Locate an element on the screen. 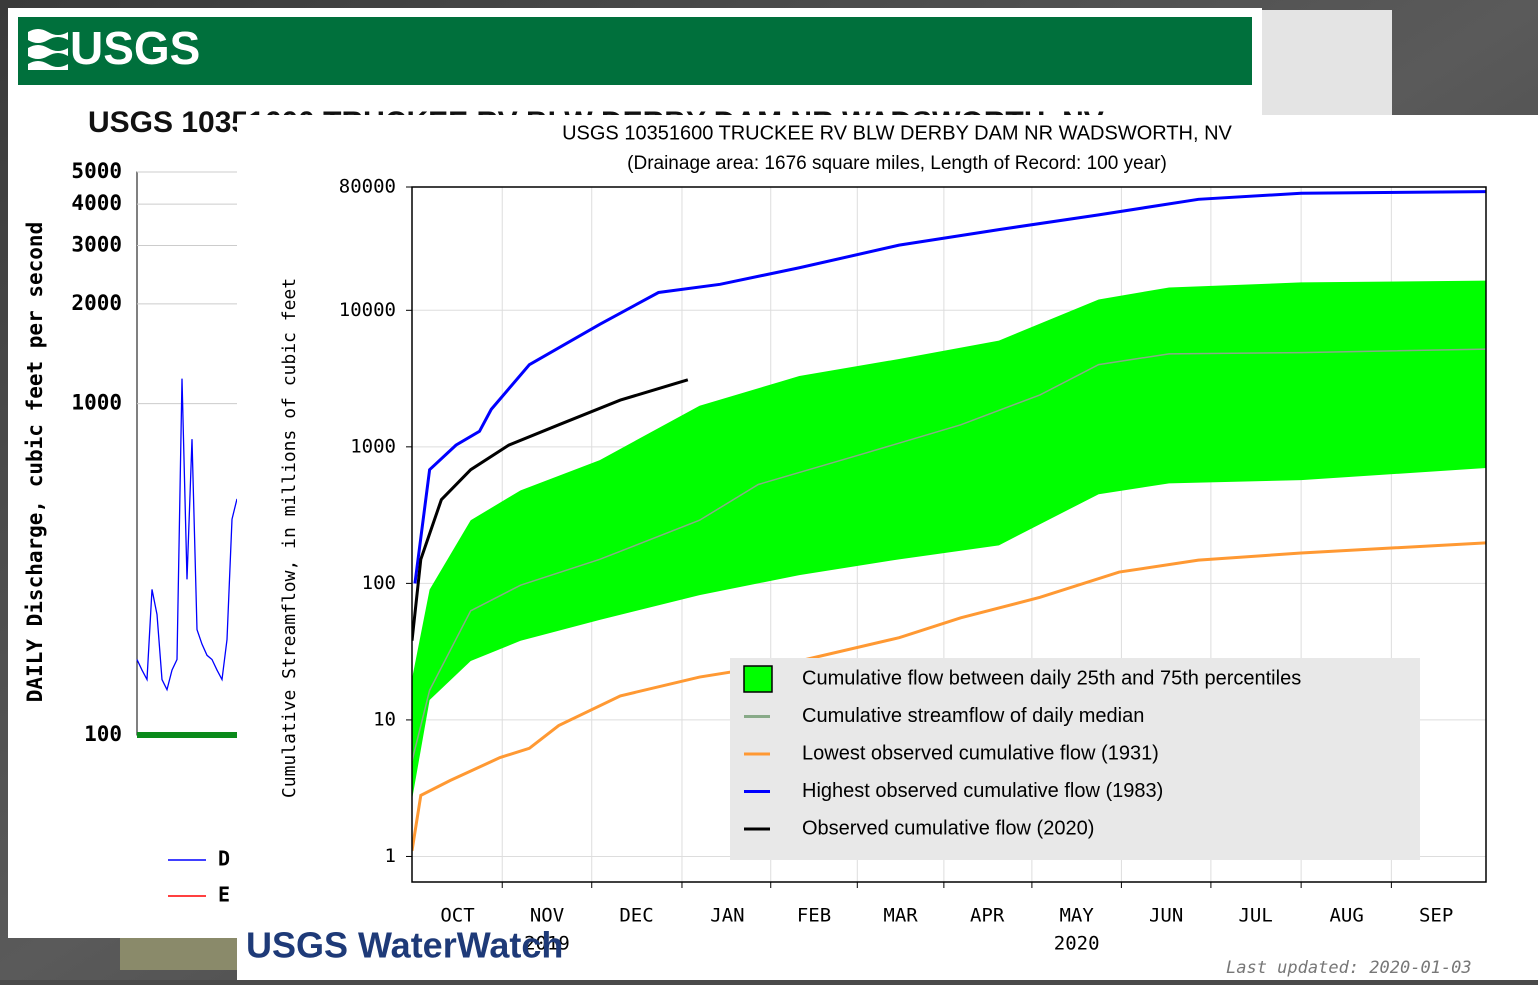  x-tick-label: JUL is located at coordinates (1255, 916).